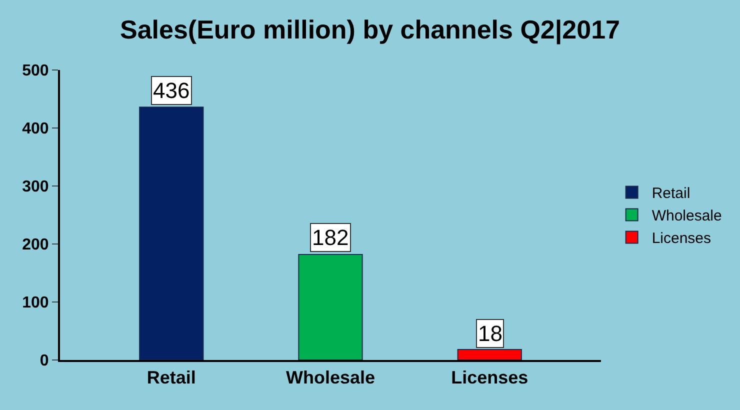 The width and height of the screenshot is (740, 410). What do you see at coordinates (687, 216) in the screenshot?
I see `legend-label: Wholesale` at bounding box center [687, 216].